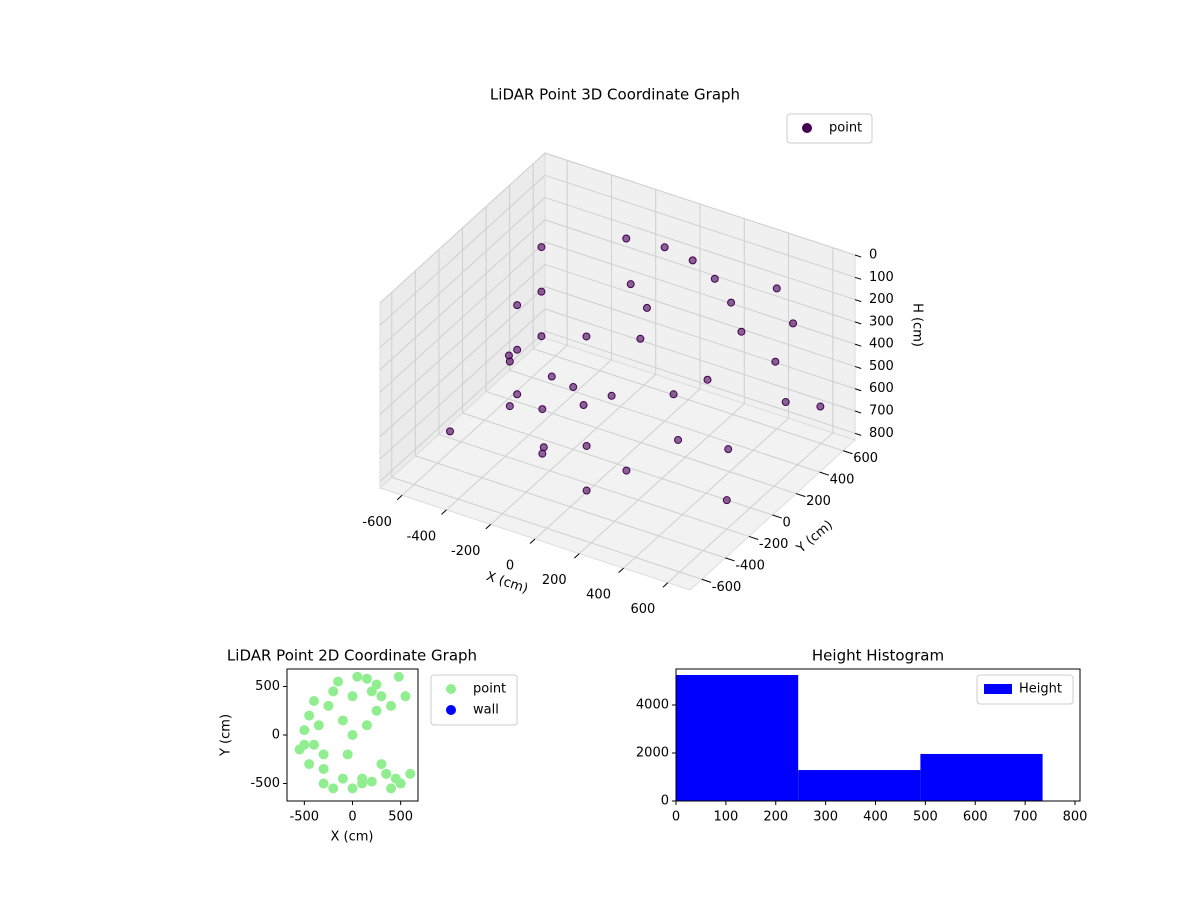 Image resolution: width=1200 pixels, height=904 pixels. I want to click on x-tick-label: 700, so click(1025, 817).